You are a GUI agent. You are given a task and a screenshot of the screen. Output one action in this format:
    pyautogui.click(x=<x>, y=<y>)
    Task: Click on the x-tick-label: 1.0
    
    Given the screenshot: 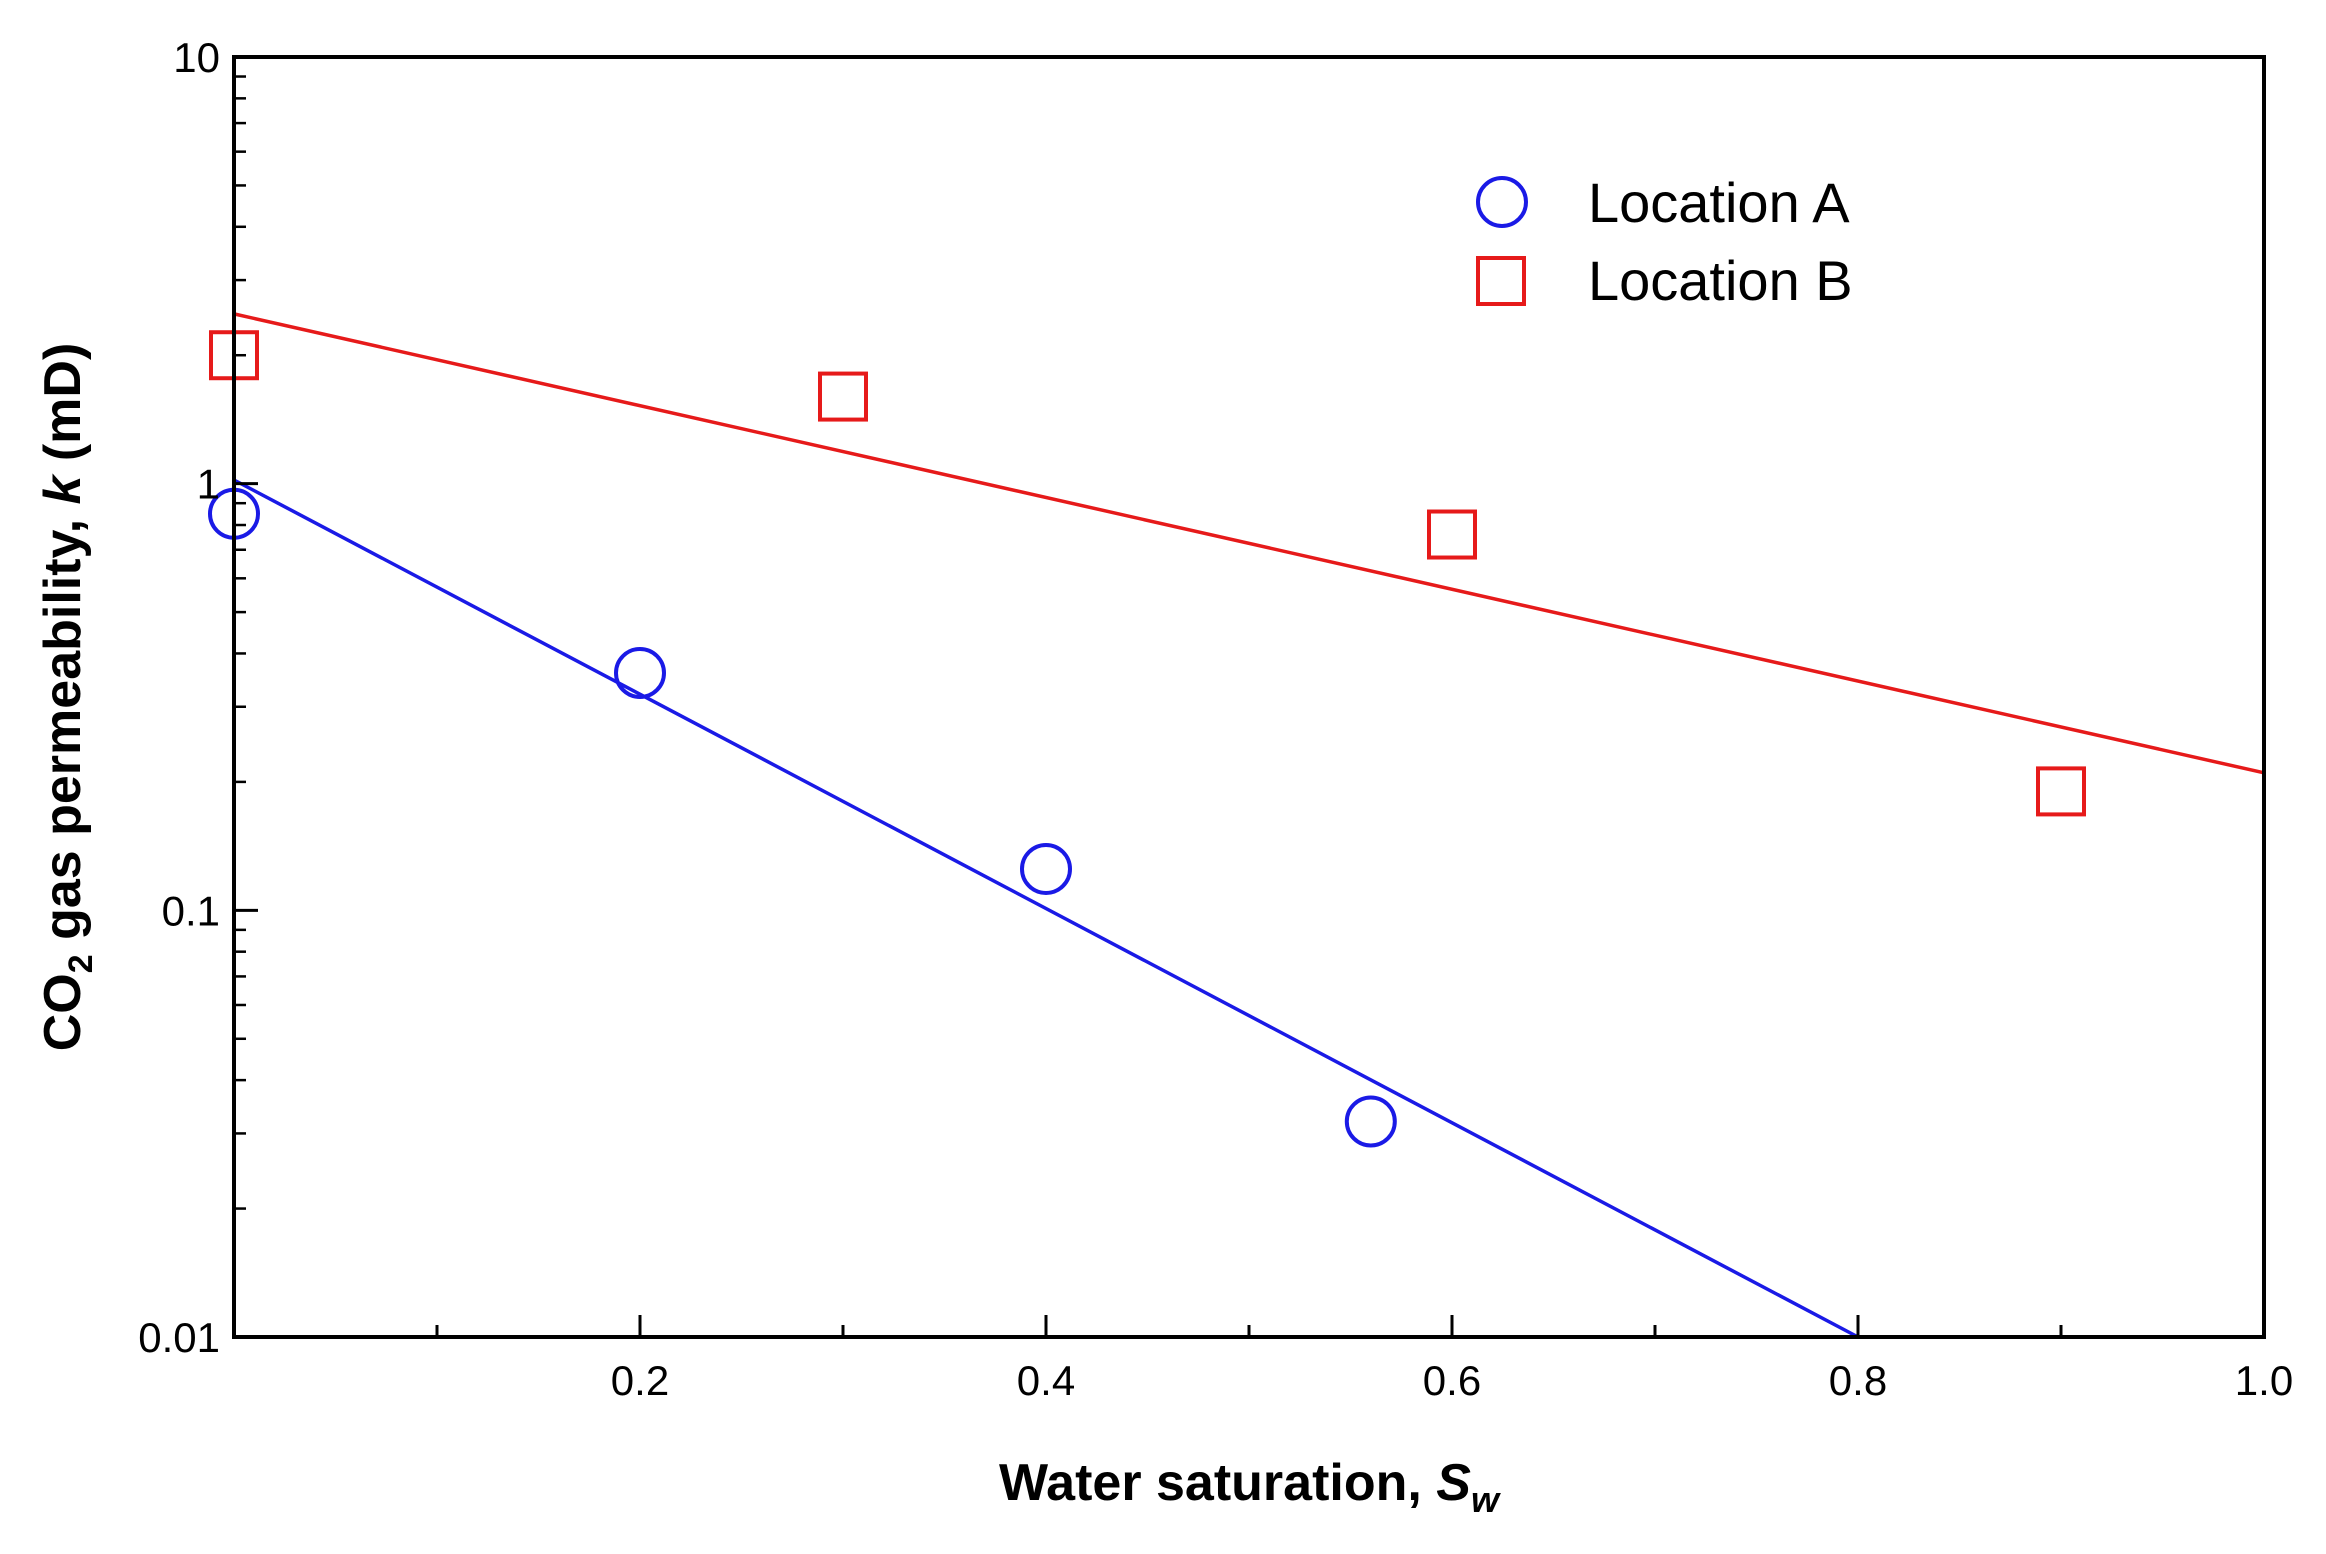 What is the action you would take?
    pyautogui.click(x=2264, y=1380)
    